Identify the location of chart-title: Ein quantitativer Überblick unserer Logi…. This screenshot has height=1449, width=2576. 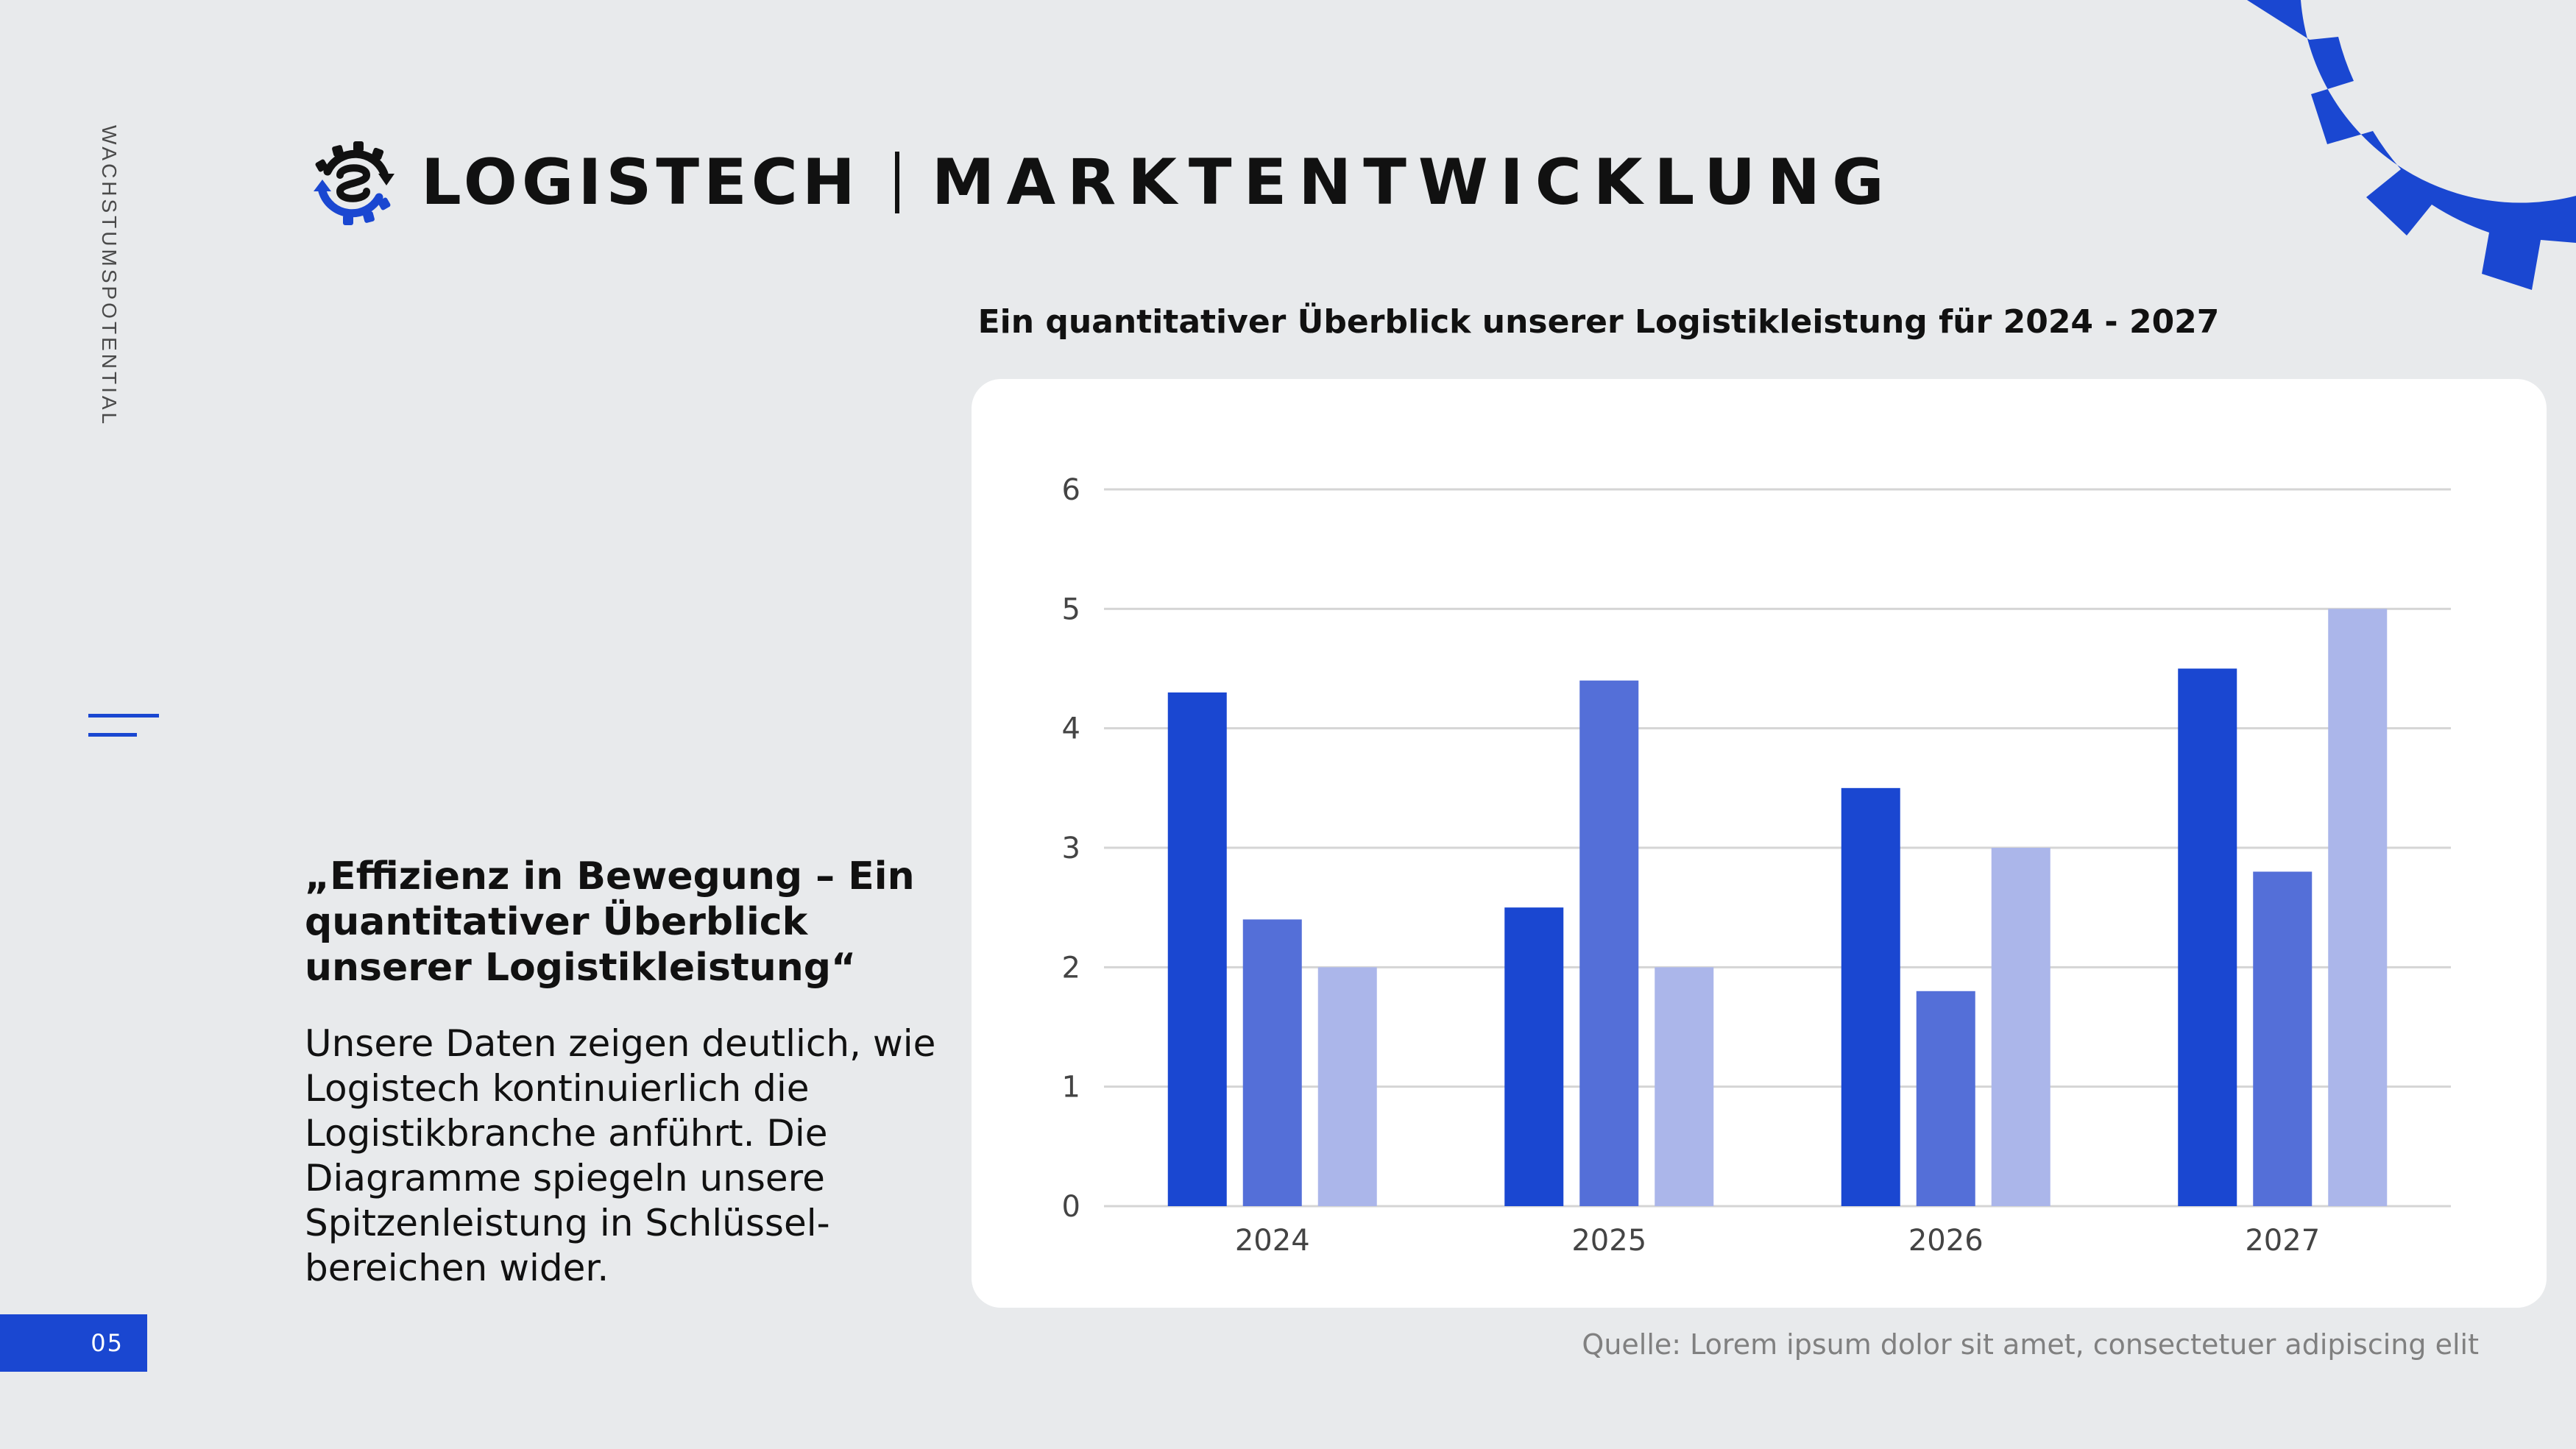
(1598, 322).